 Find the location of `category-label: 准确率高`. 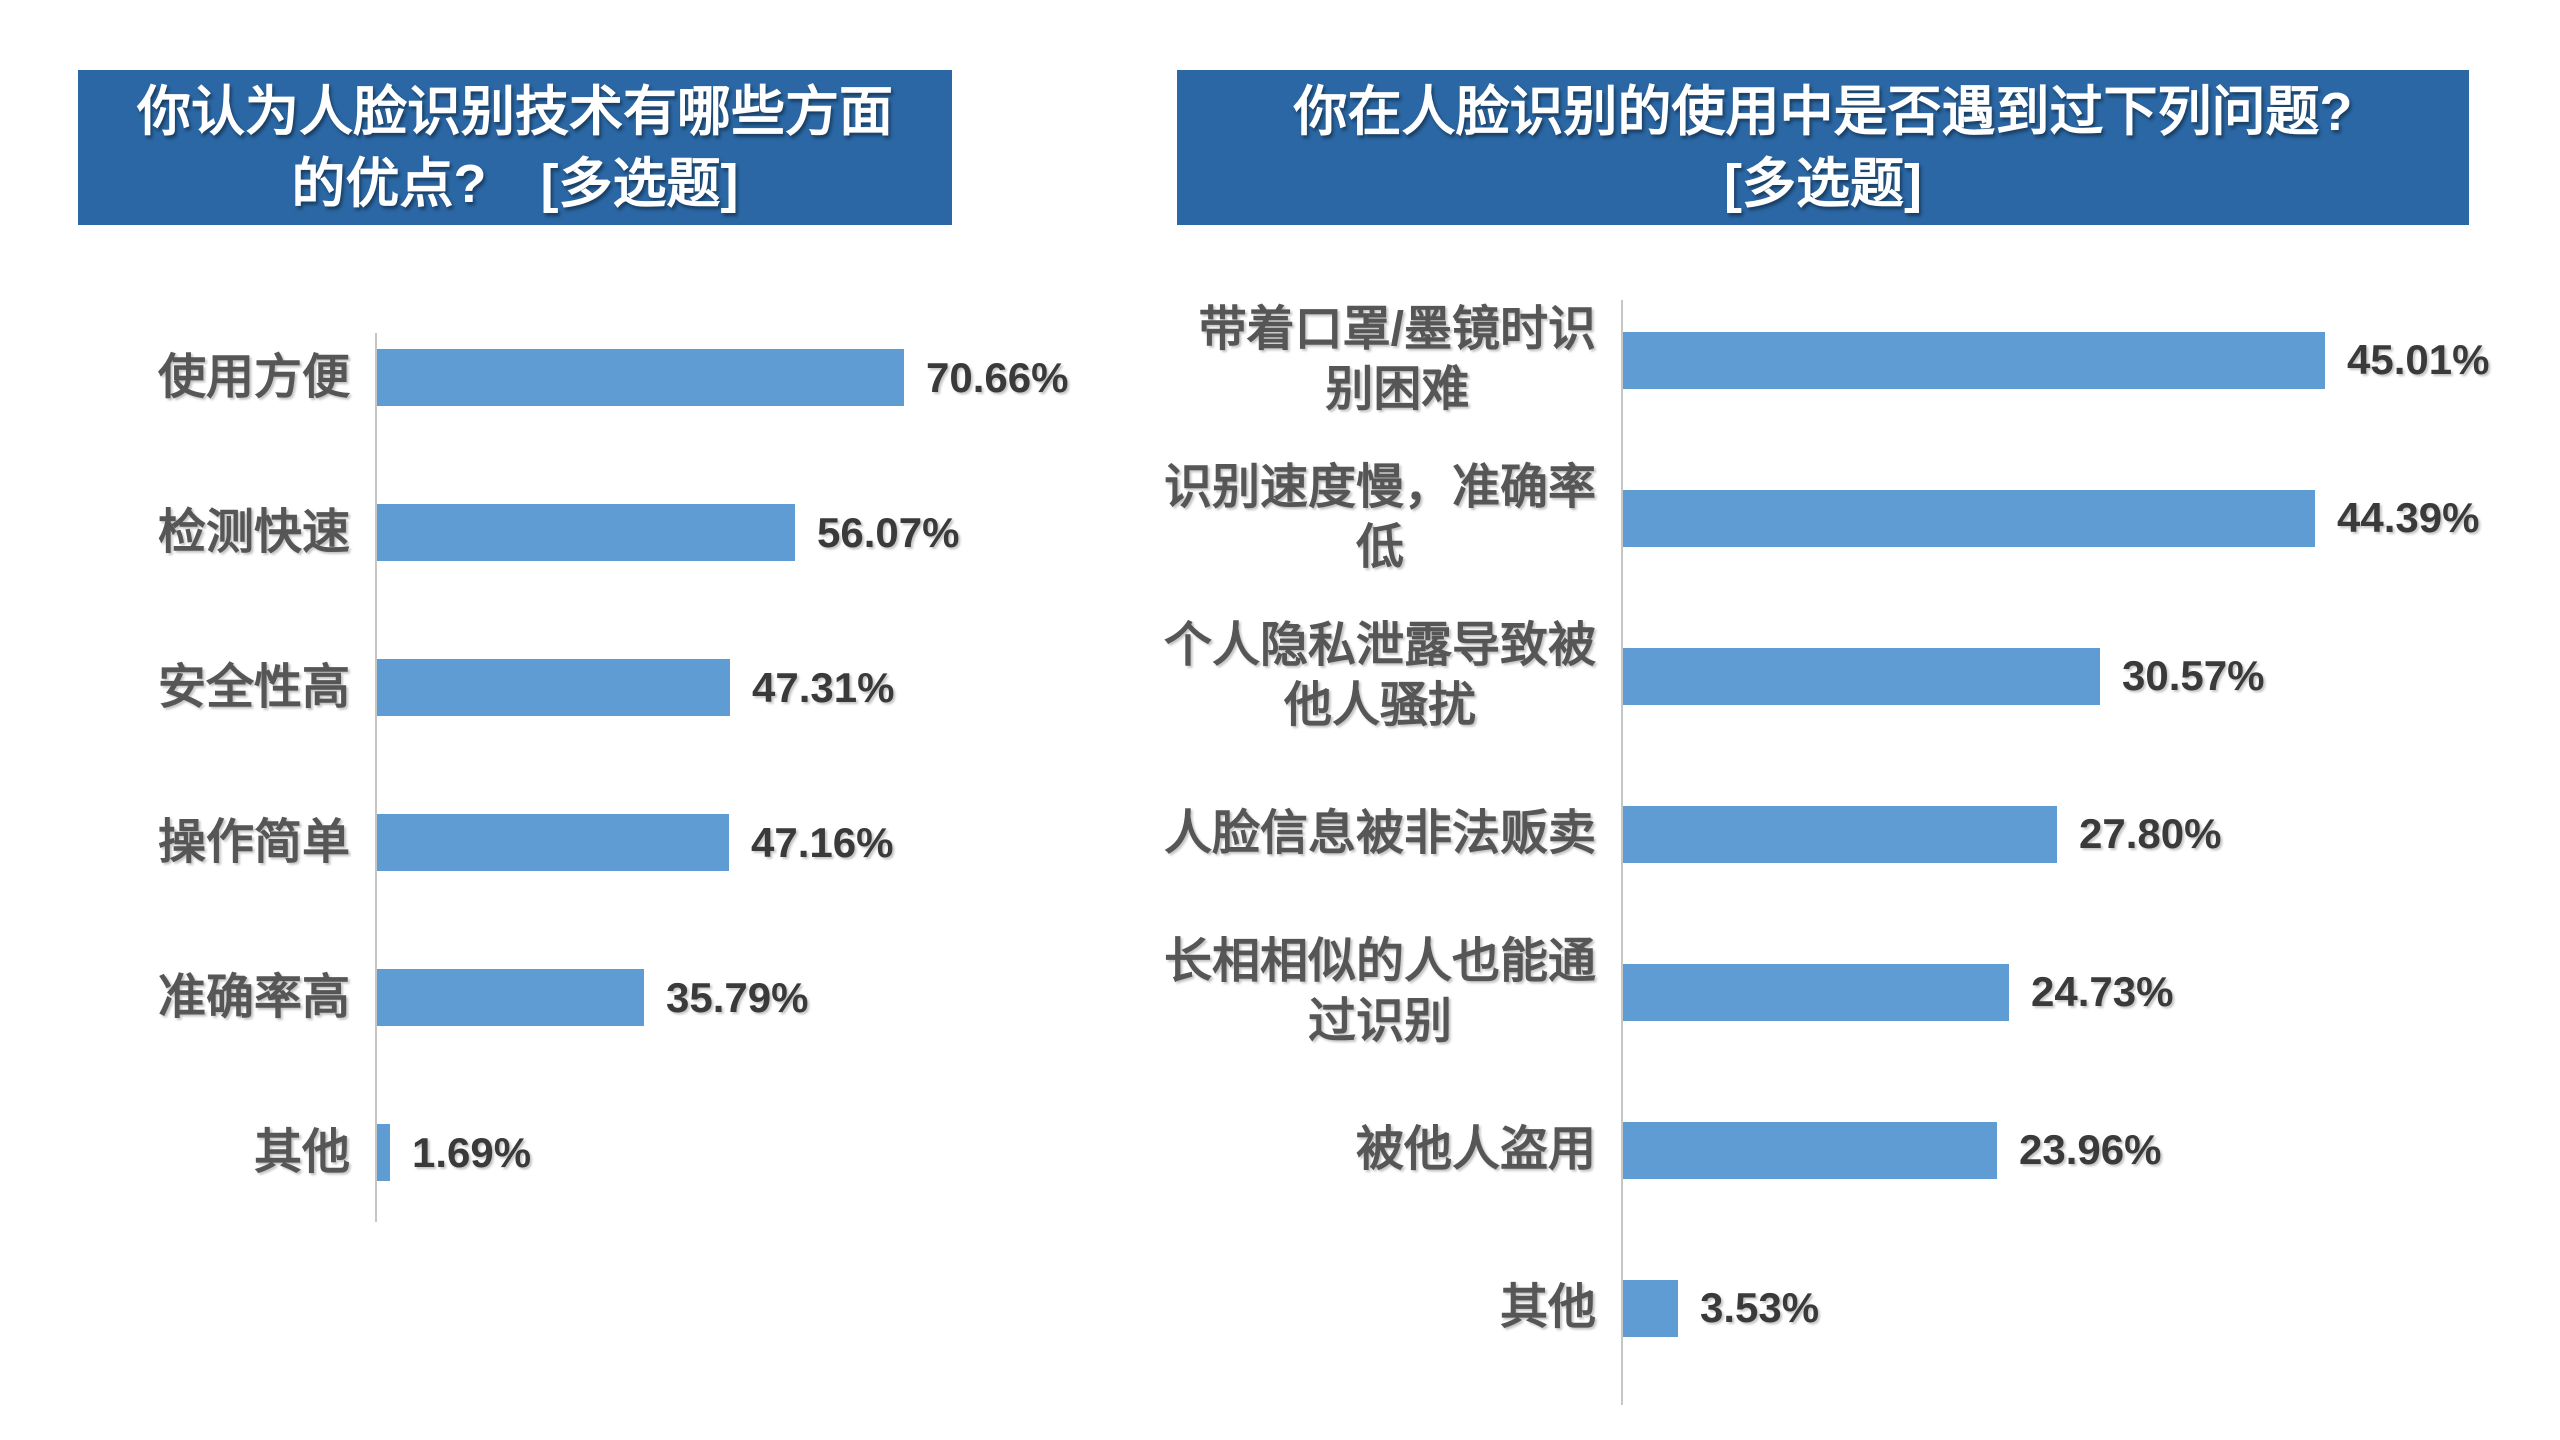

category-label: 准确率高 is located at coordinates (253, 997).